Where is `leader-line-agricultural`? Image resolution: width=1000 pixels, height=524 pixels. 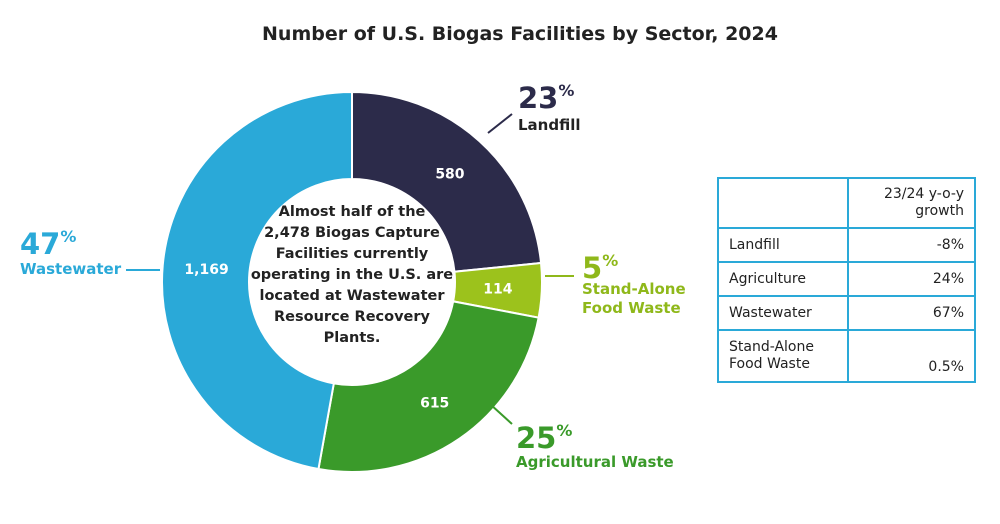
leader-line-agricultural is located at coordinates (501, 414).